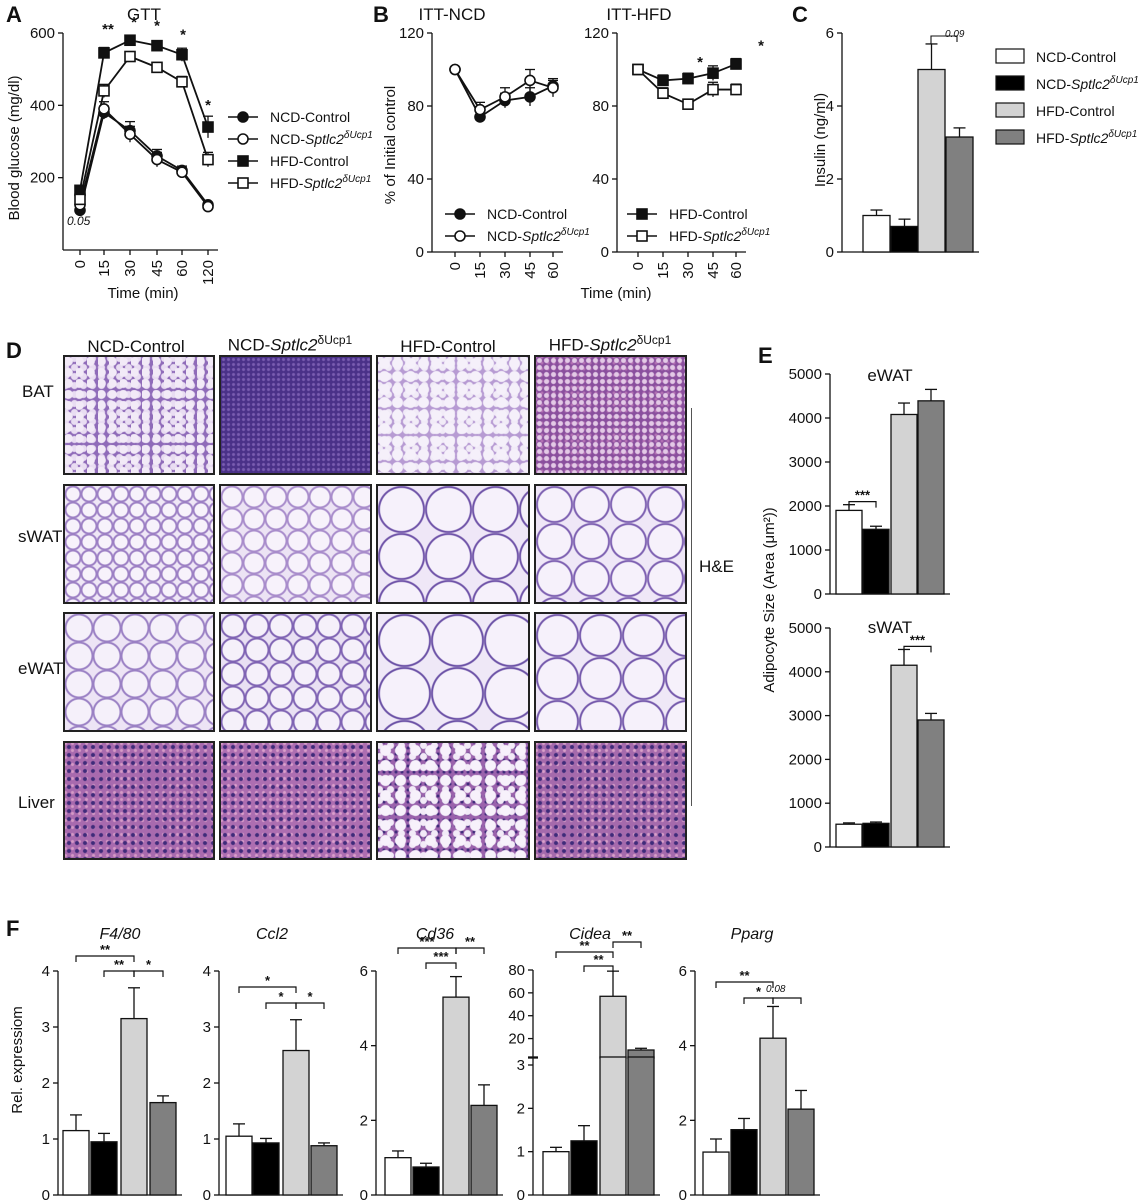 The image size is (1146, 1200). What do you see at coordinates (890, 627) in the screenshot?
I see `swat-title: sWAT` at bounding box center [890, 627].